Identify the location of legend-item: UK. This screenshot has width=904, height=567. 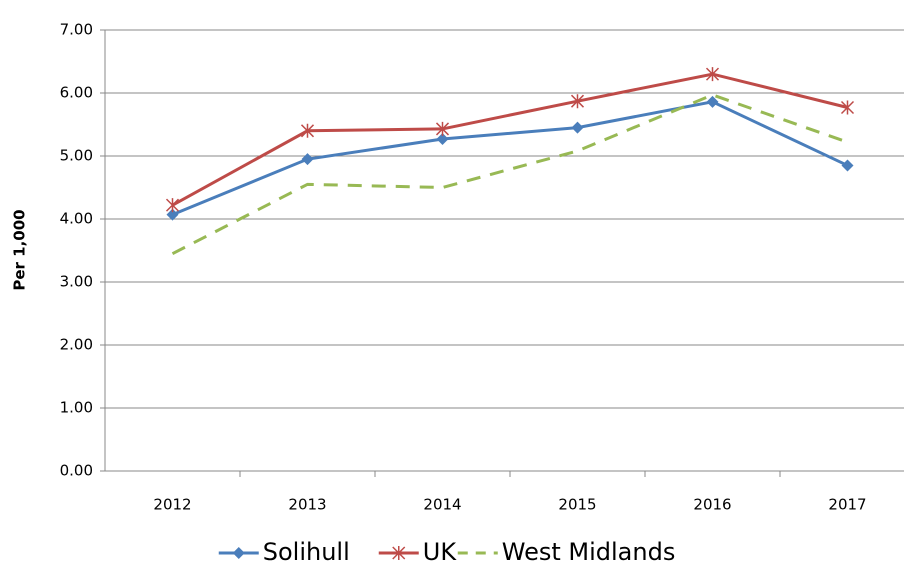
(418, 552).